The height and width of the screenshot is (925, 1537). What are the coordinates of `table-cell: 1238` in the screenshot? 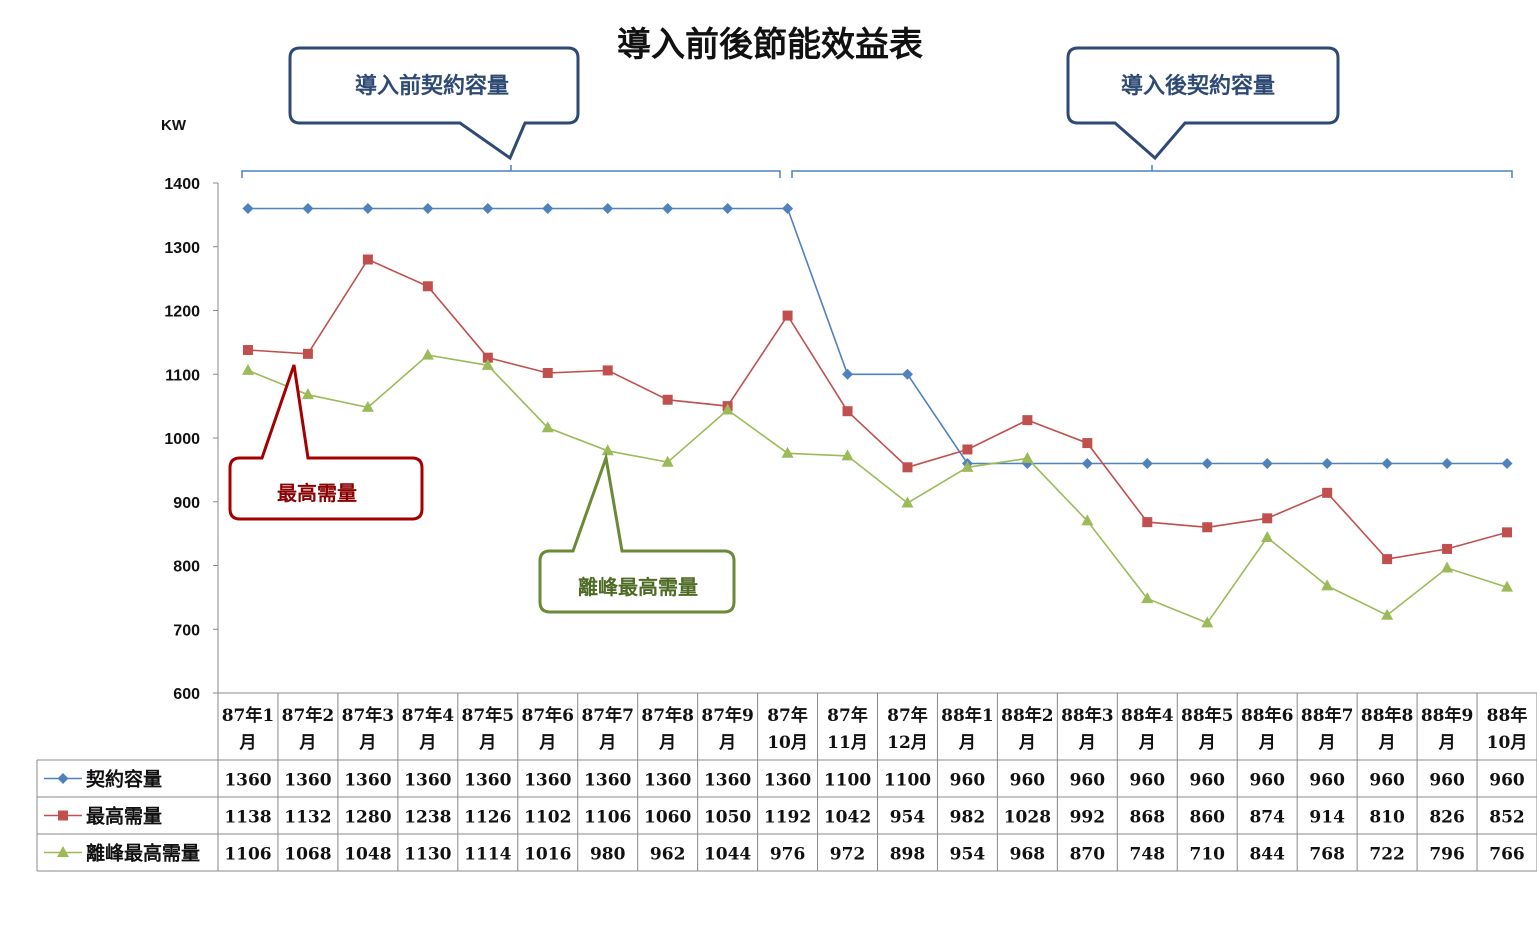 It's located at (427, 818).